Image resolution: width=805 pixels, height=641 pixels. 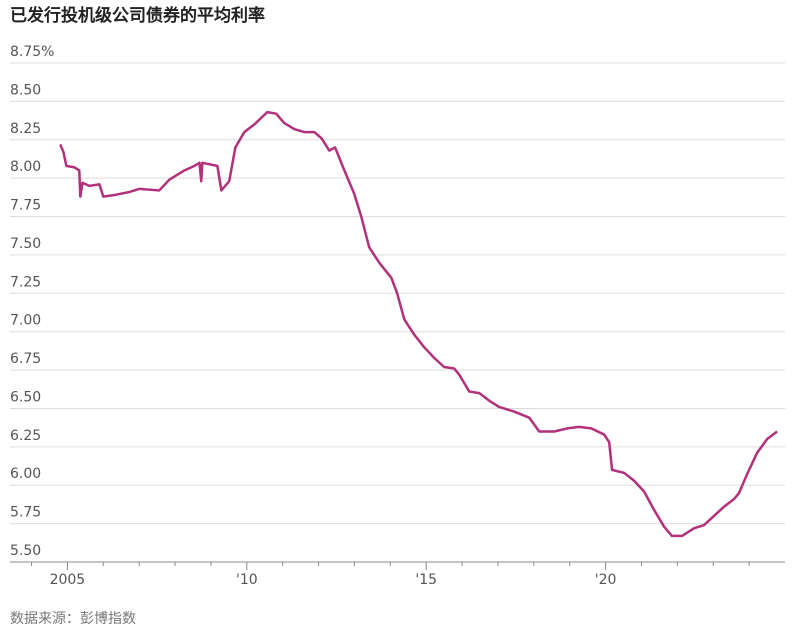 What do you see at coordinates (137, 15) in the screenshot?
I see `chart-title: 已发行投机级公司债券的平均利率` at bounding box center [137, 15].